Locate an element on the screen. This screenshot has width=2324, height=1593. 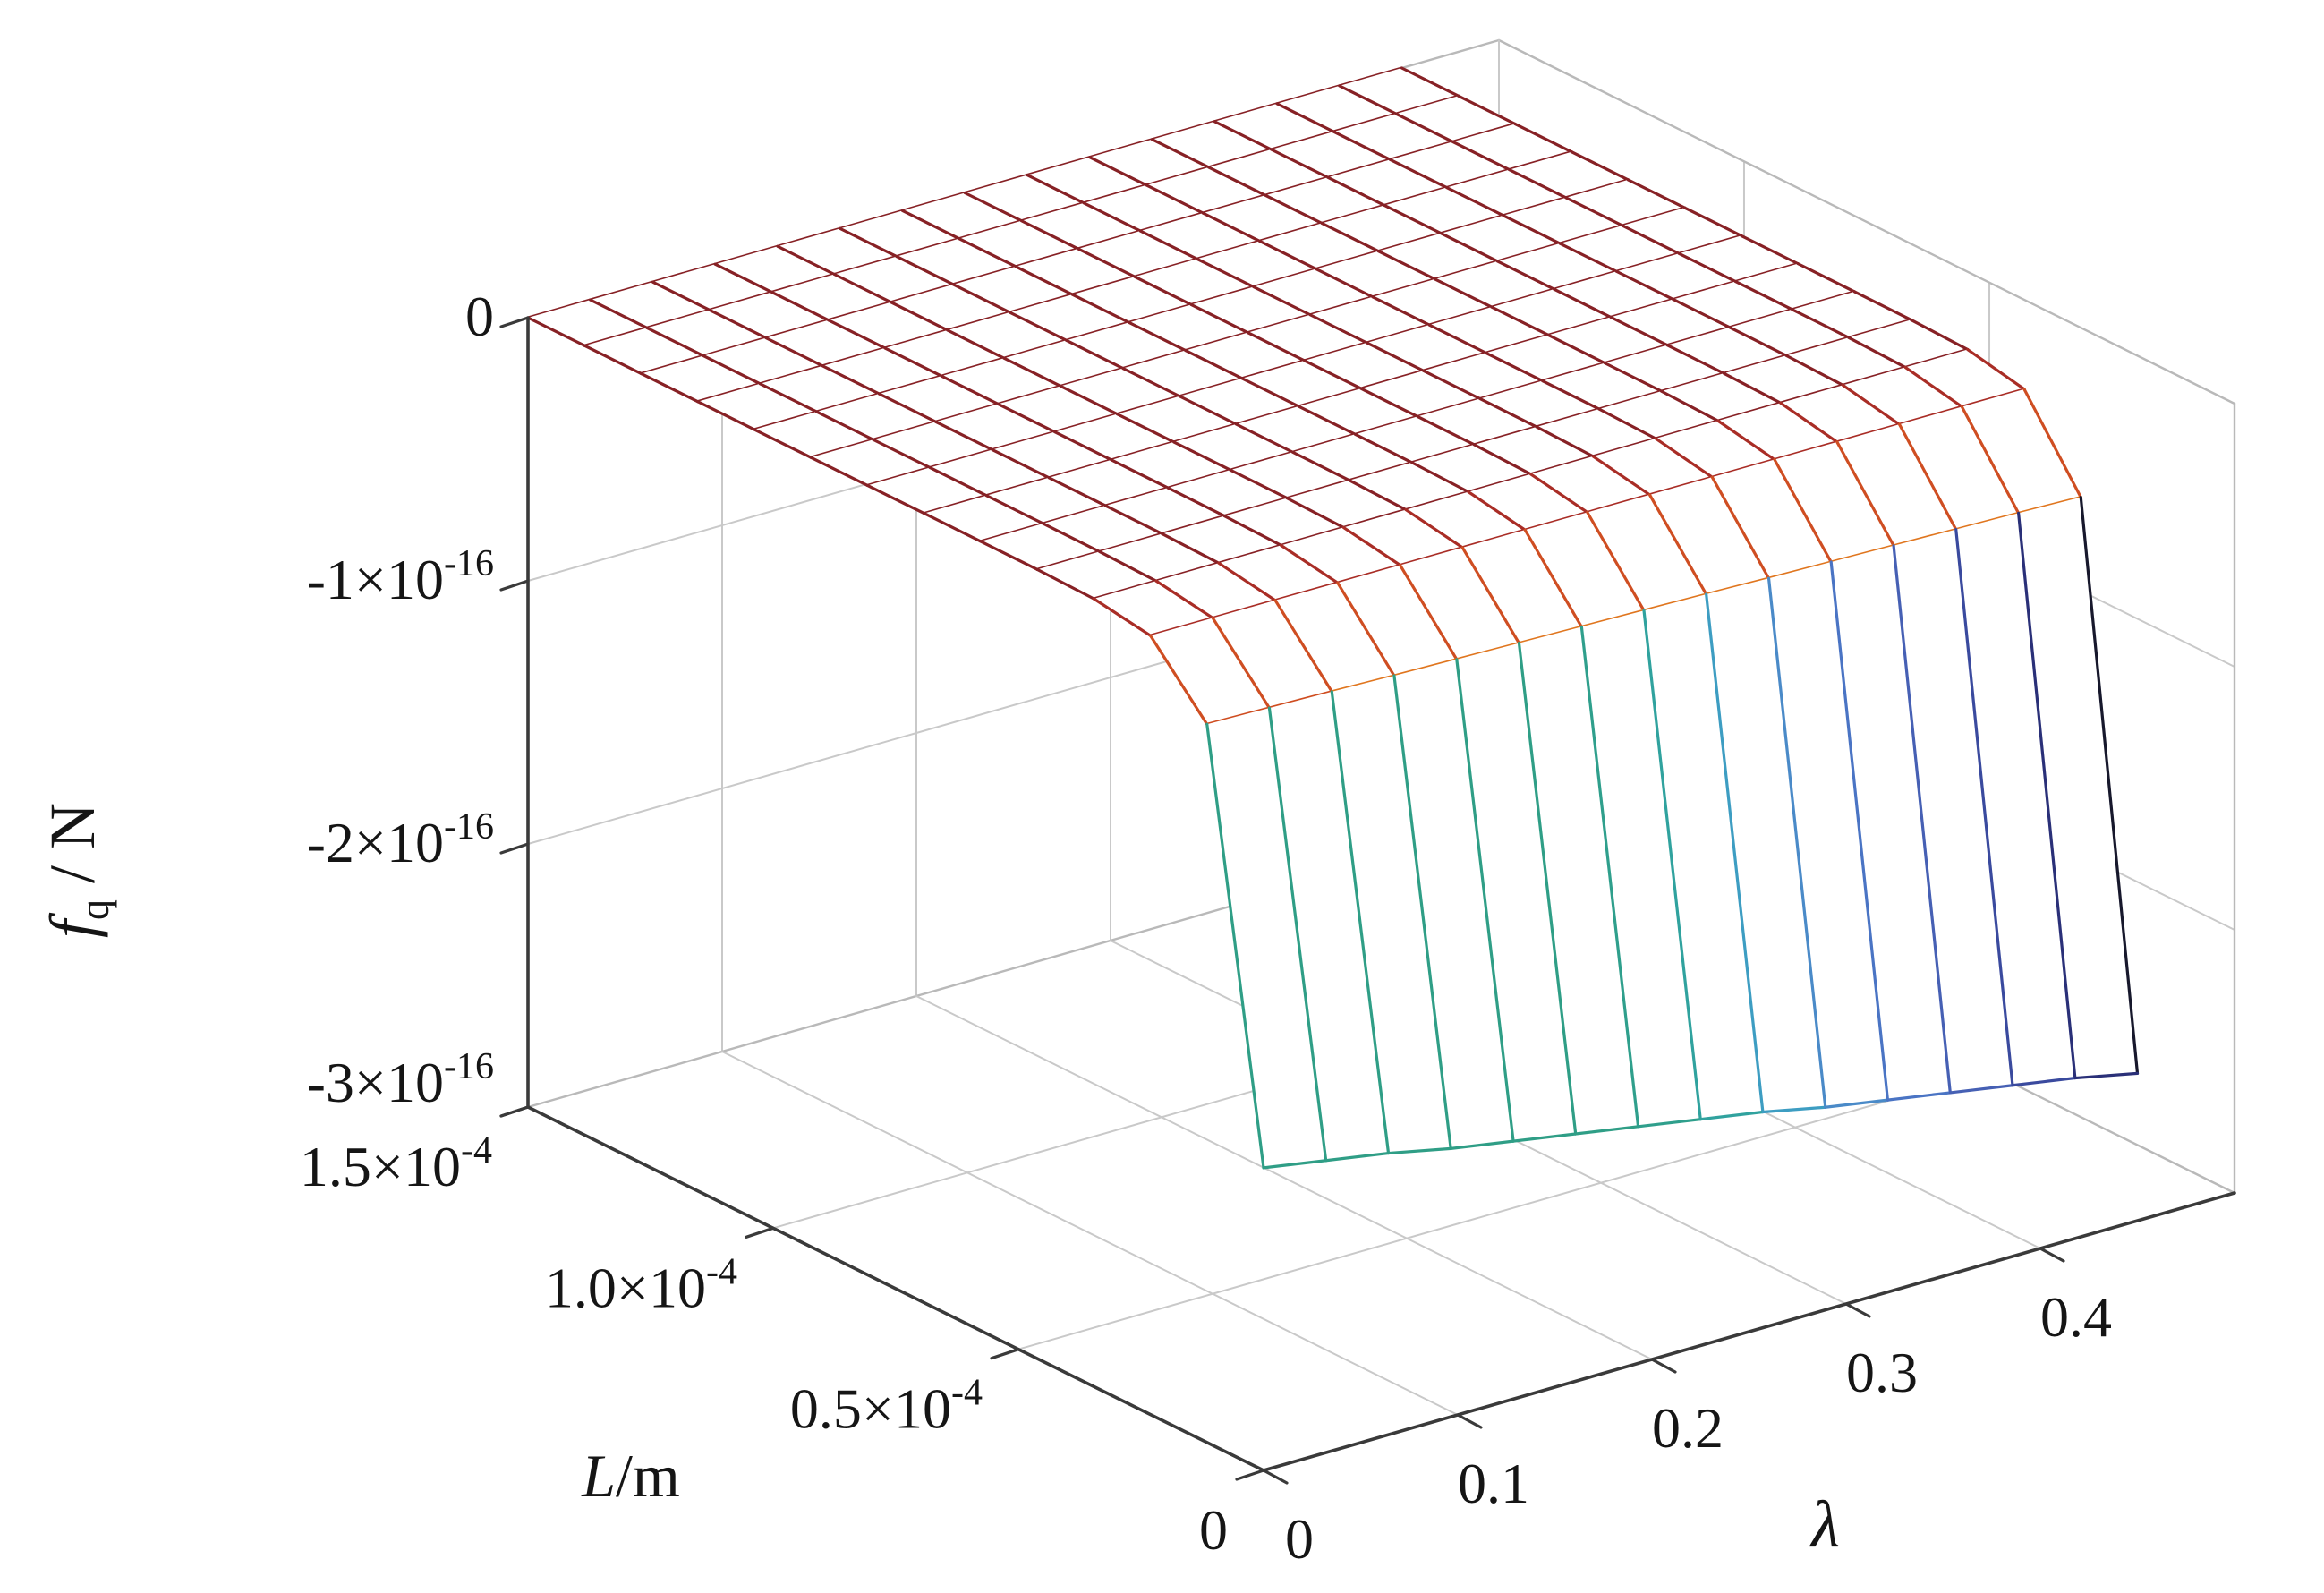
L-tick-mark is located at coordinates (1250, 1475).